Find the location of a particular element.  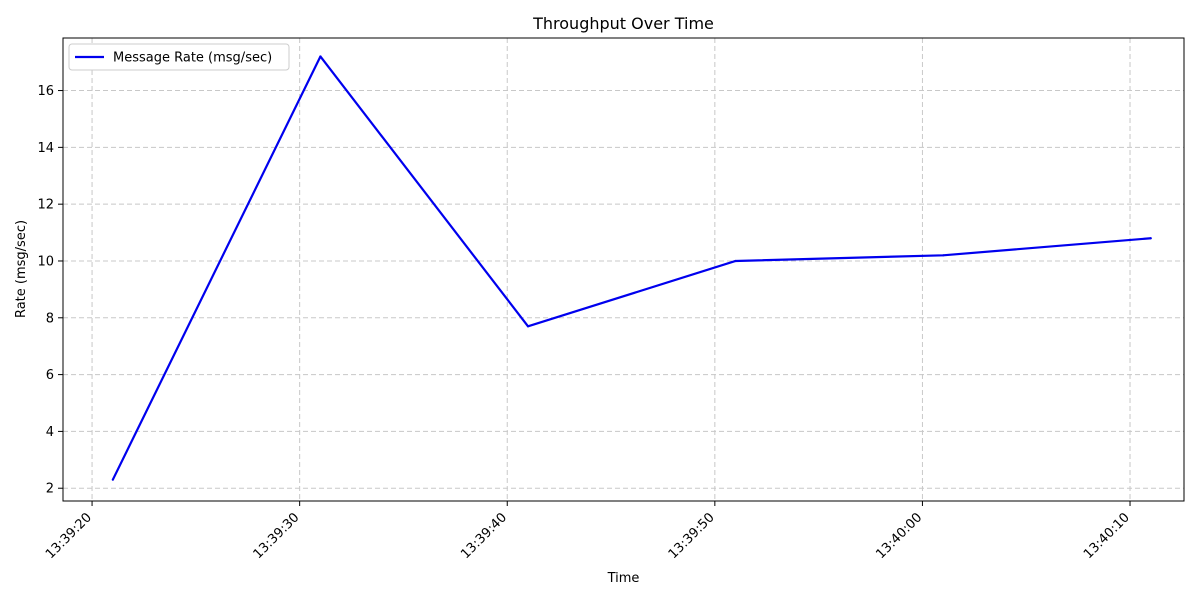

legend-box is located at coordinates (179, 57).